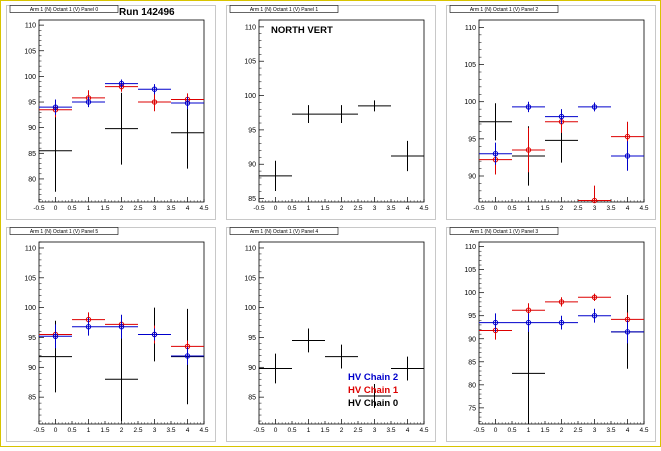  What do you see at coordinates (373, 377) in the screenshot?
I see `legend-entry: HV Chain 2` at bounding box center [373, 377].